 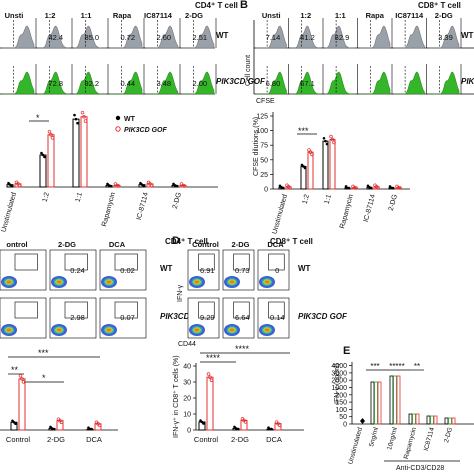 I want to click on panel-d-gof-value: 6.64, so click(x=242, y=317).